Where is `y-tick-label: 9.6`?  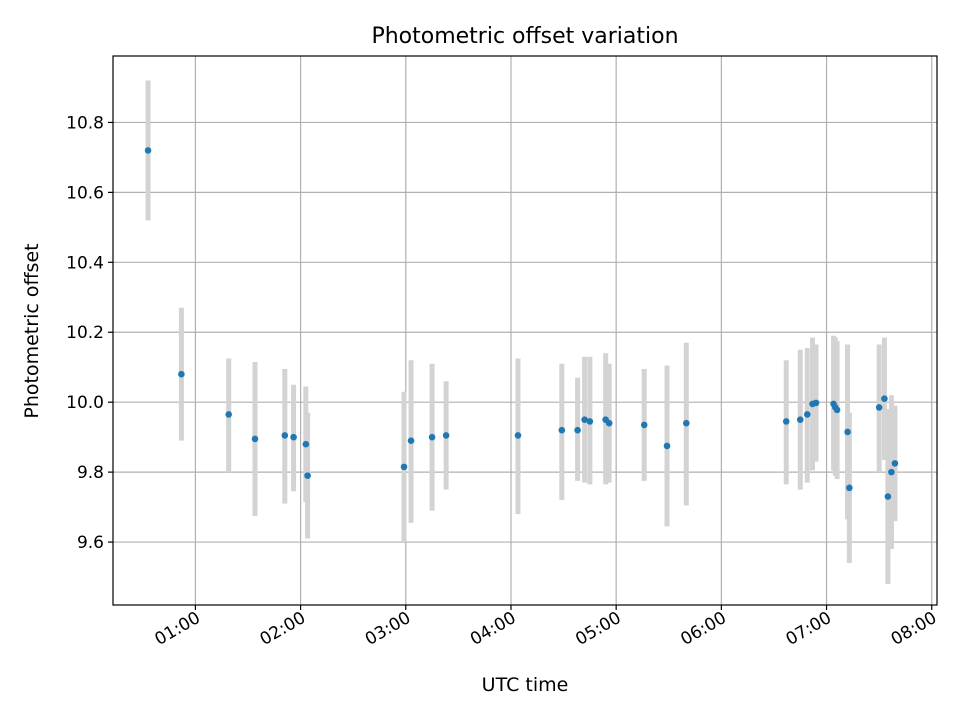
y-tick-label: 9.6 is located at coordinates (90, 543).